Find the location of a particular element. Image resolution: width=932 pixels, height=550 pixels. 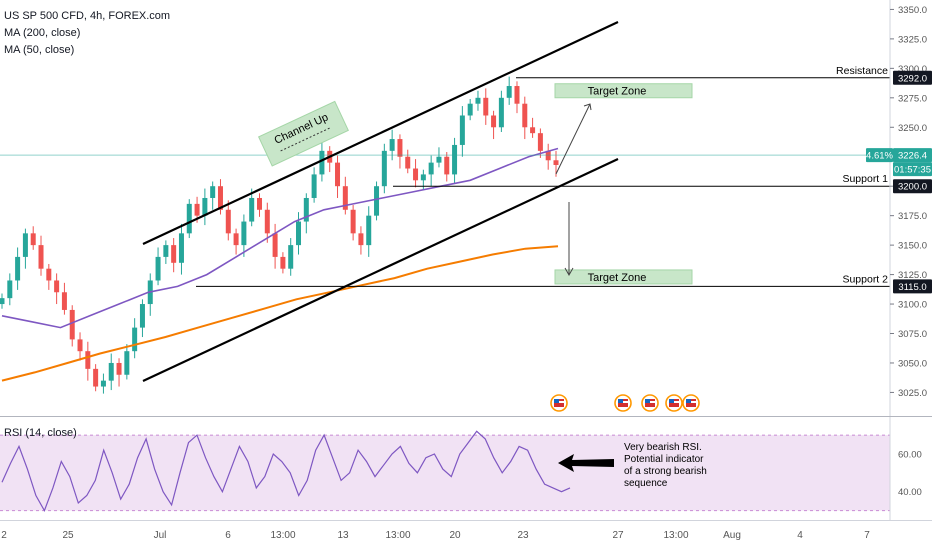

target-zone-label: Target Zone is located at coordinates (617, 278).